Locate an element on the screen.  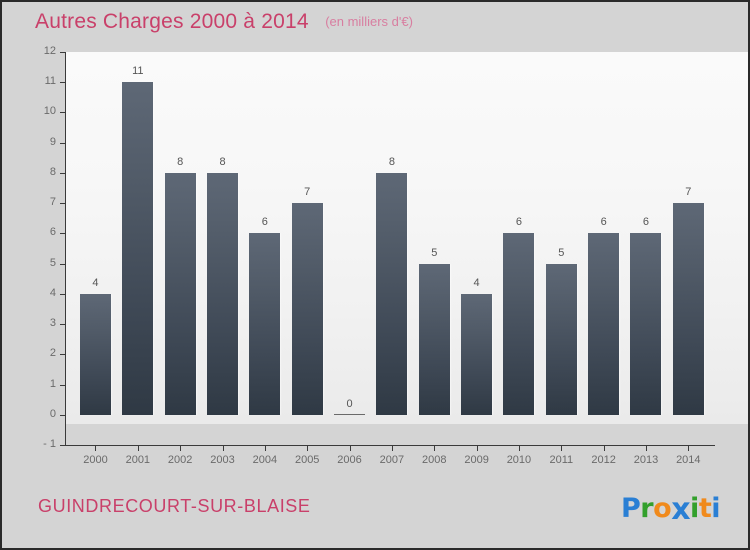
bar-2006 is located at coordinates (350, 414).